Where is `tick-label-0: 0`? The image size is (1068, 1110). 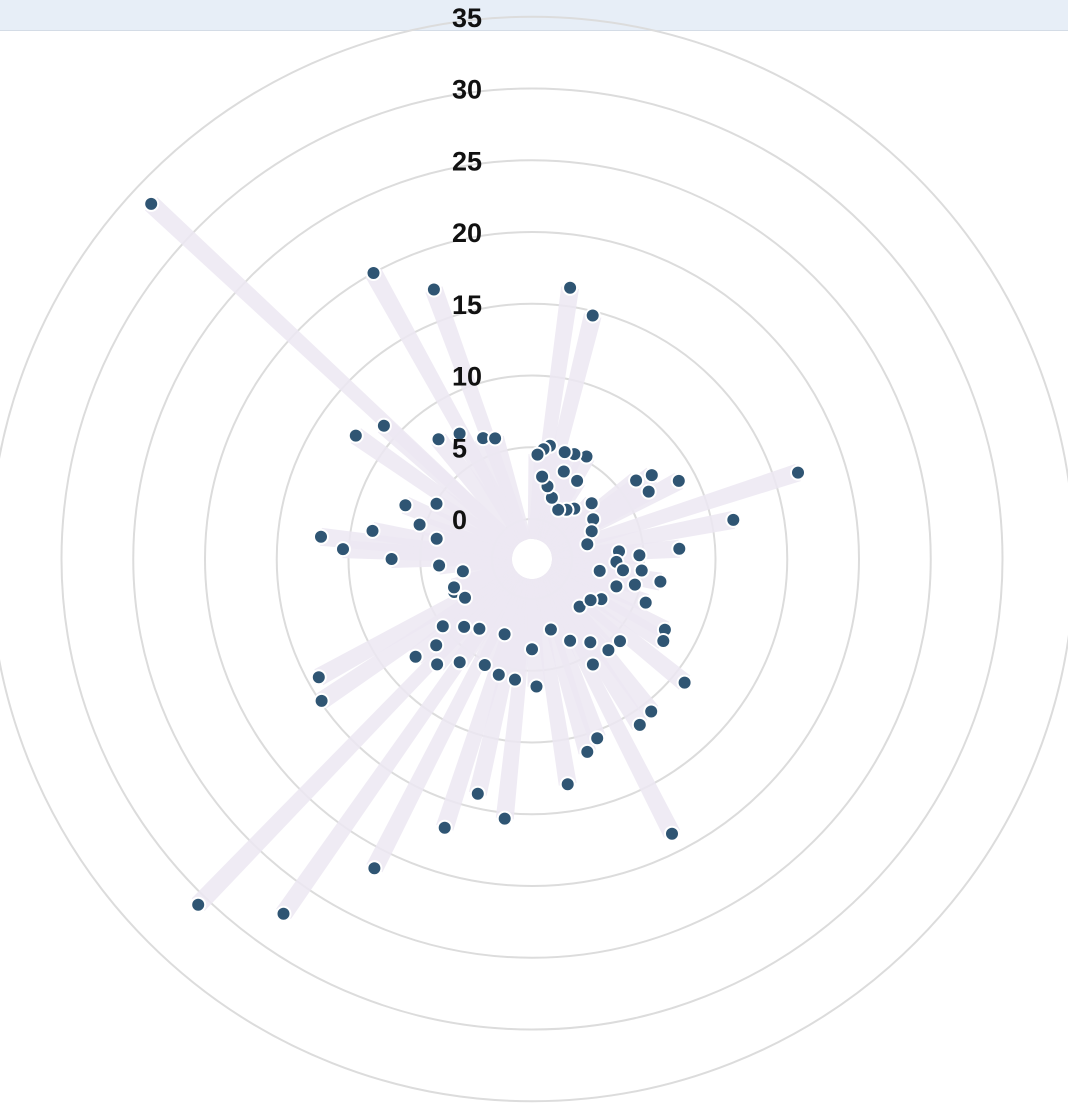 tick-label-0: 0 is located at coordinates (459, 520).